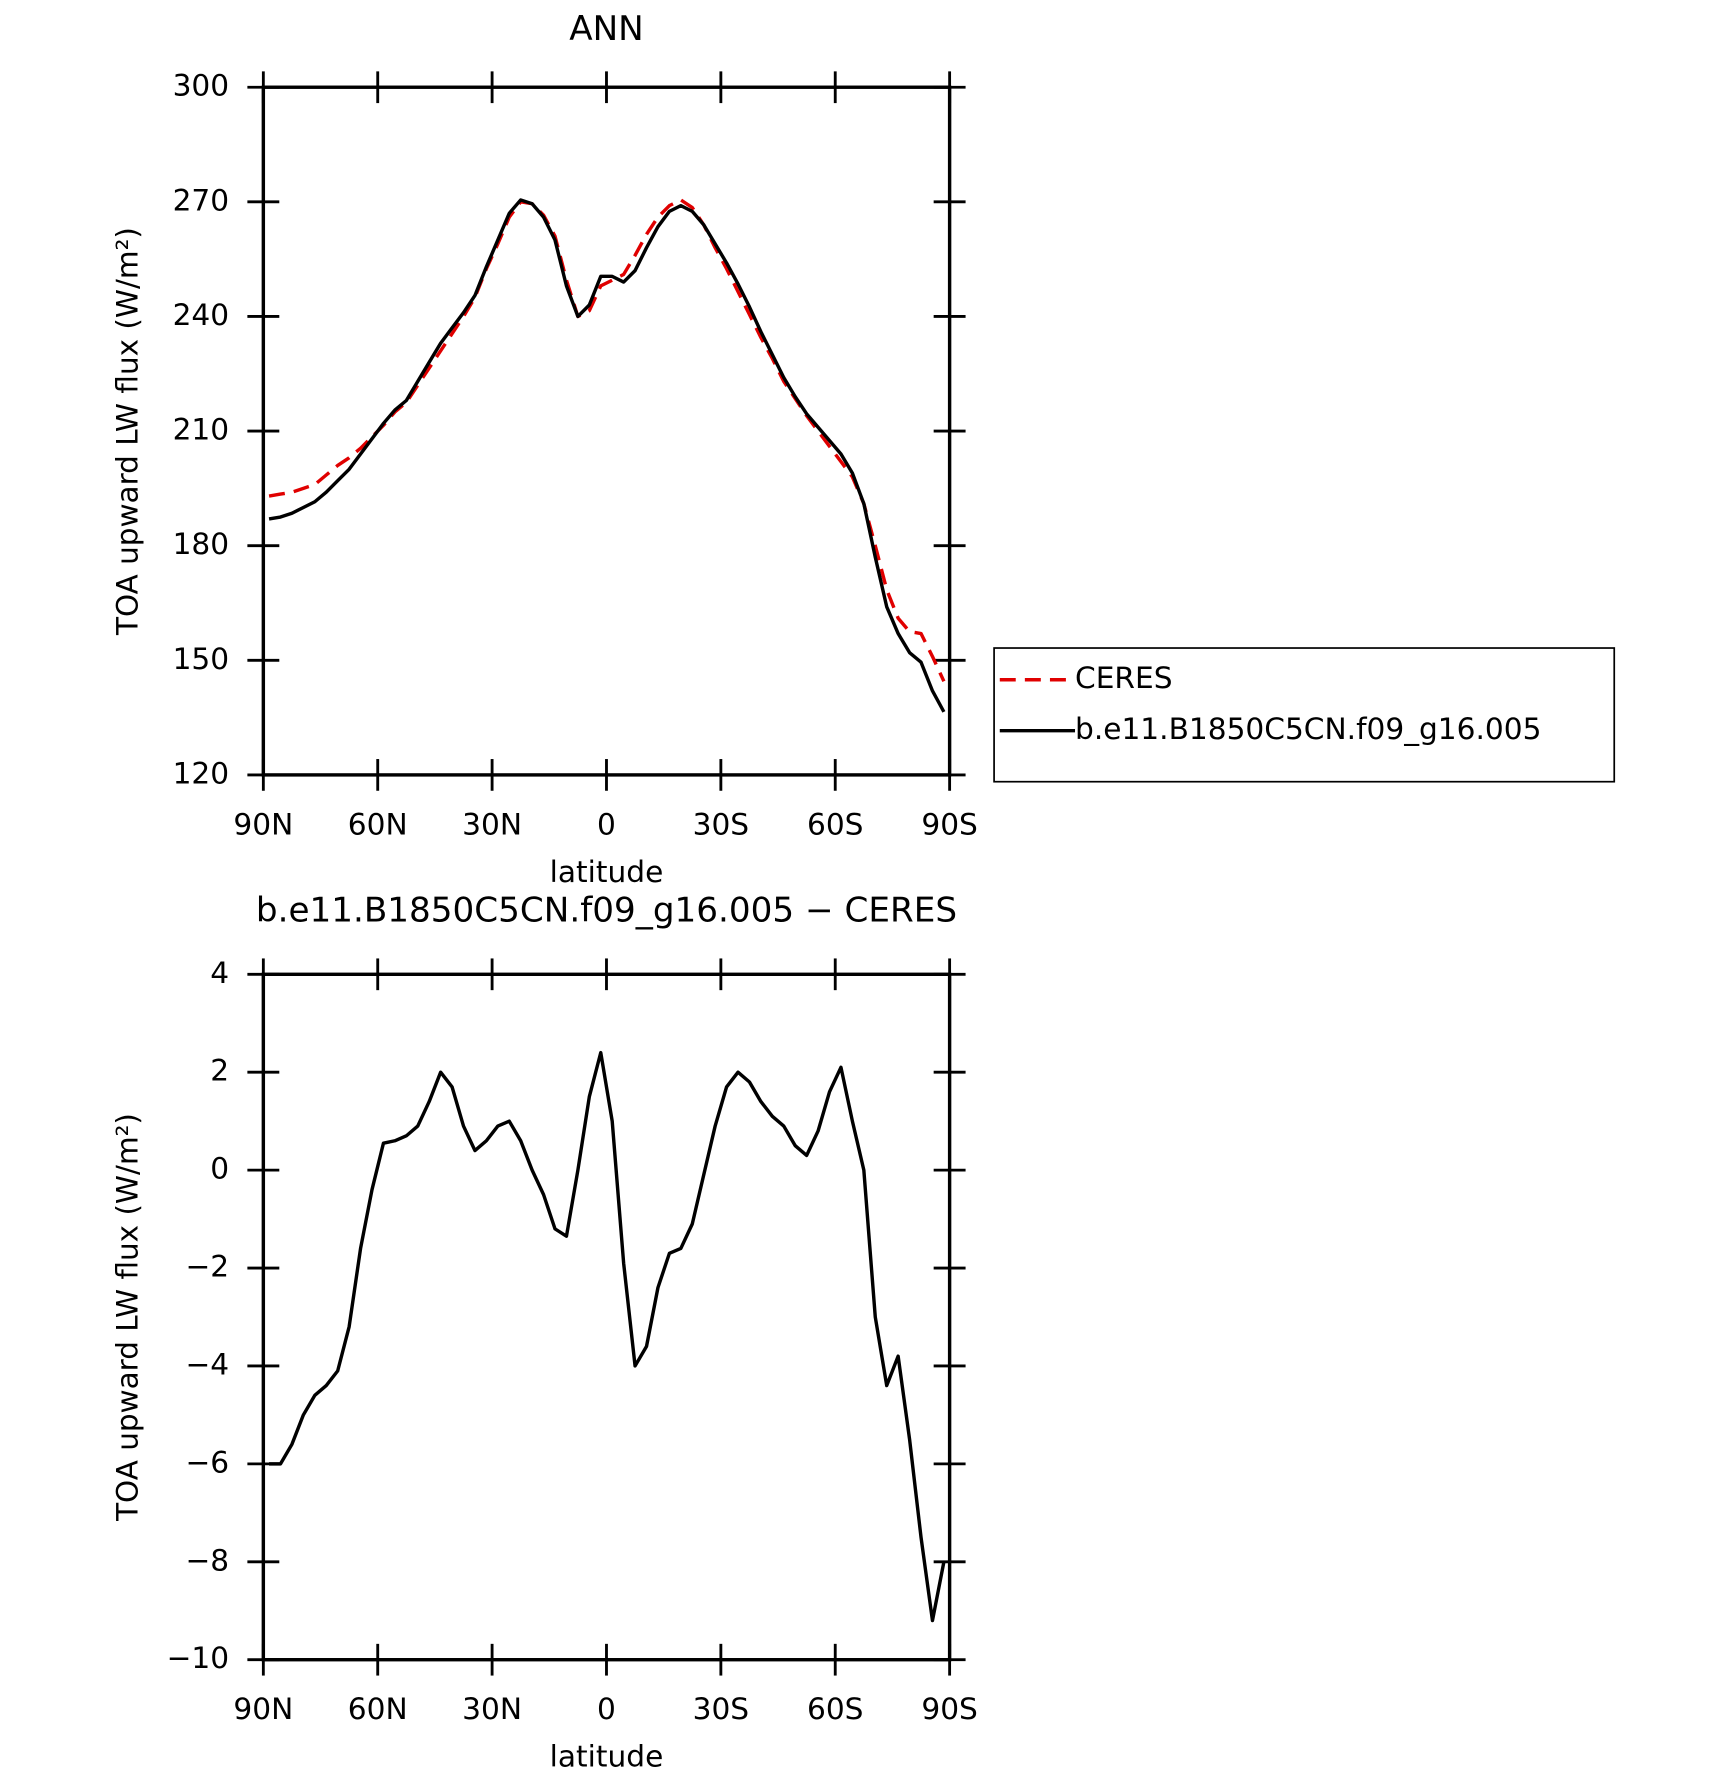  Describe the element at coordinates (207, 1267) in the screenshot. I see `y-tick-label: −2` at that location.